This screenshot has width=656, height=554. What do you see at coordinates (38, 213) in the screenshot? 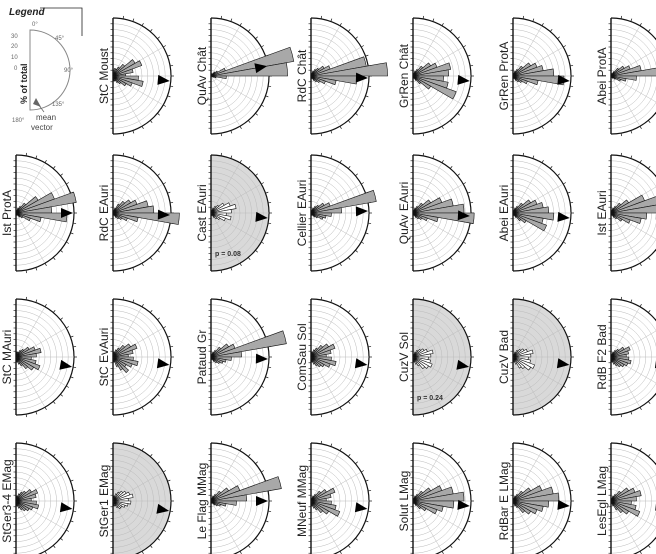
I see `rose-panel: Ist ProtA` at bounding box center [38, 213].